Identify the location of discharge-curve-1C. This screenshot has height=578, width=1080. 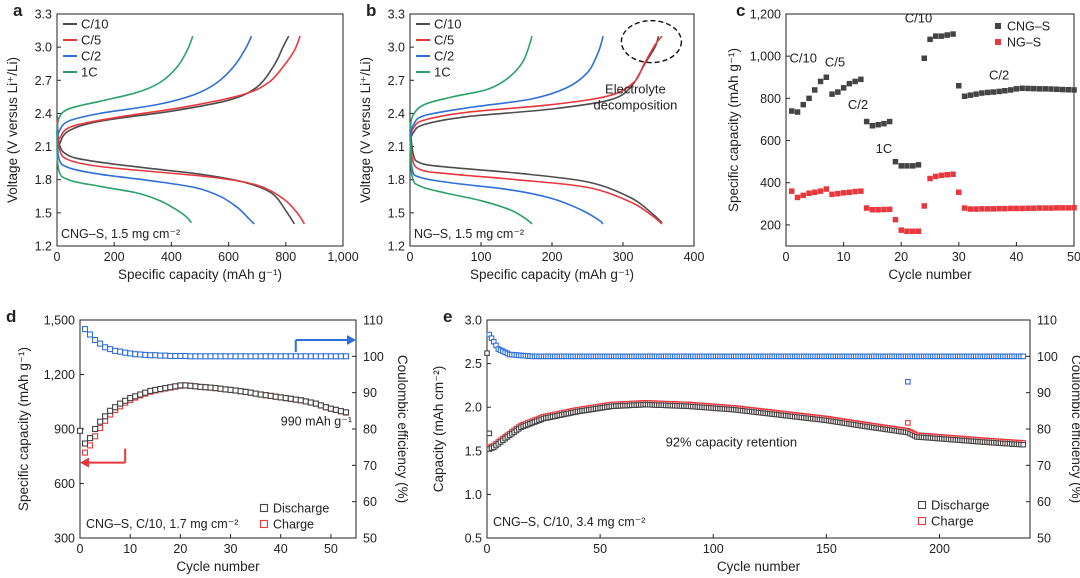
(124, 176).